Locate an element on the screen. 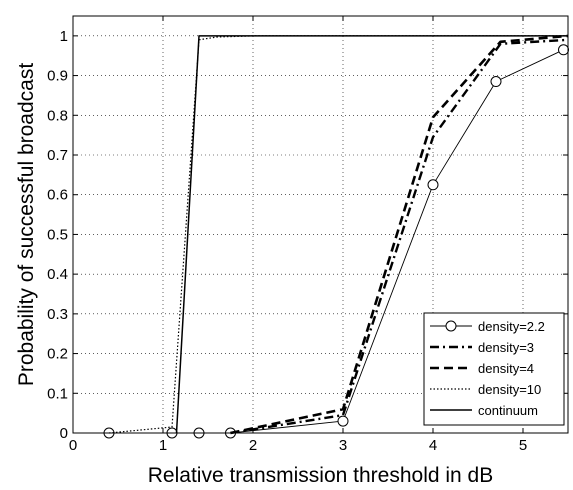 The height and width of the screenshot is (490, 573). y-axis-label: Probability of successful broadcast is located at coordinates (26, 224).